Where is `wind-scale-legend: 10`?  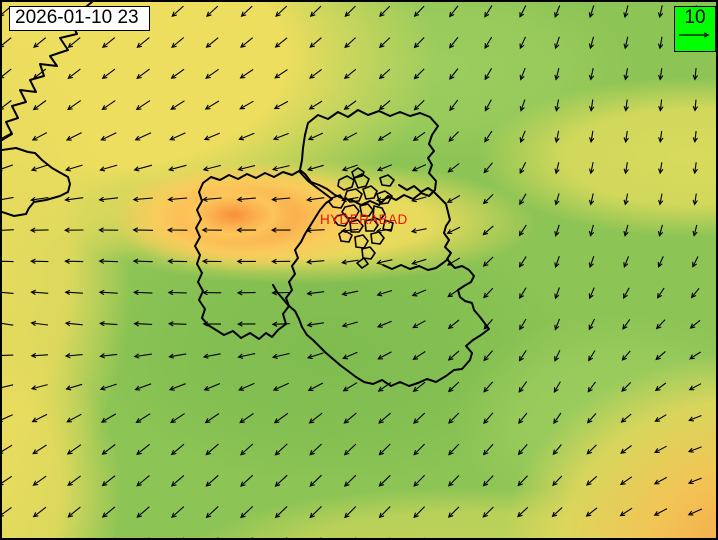 wind-scale-legend: 10 is located at coordinates (695, 29).